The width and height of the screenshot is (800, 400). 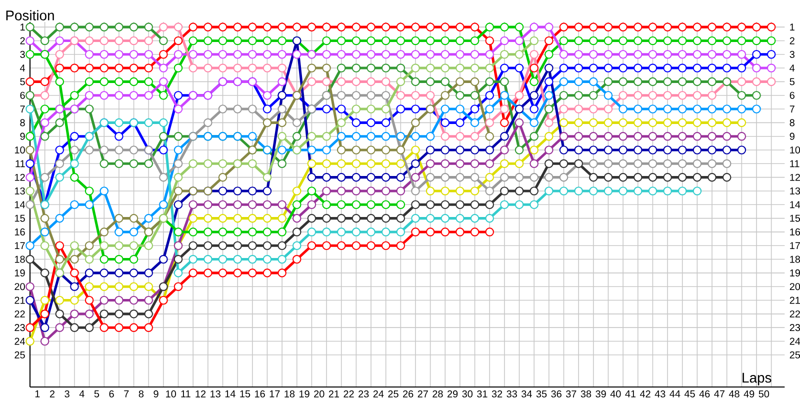 What do you see at coordinates (795, 232) in the screenshot?
I see `y2-tick-label: 16` at bounding box center [795, 232].